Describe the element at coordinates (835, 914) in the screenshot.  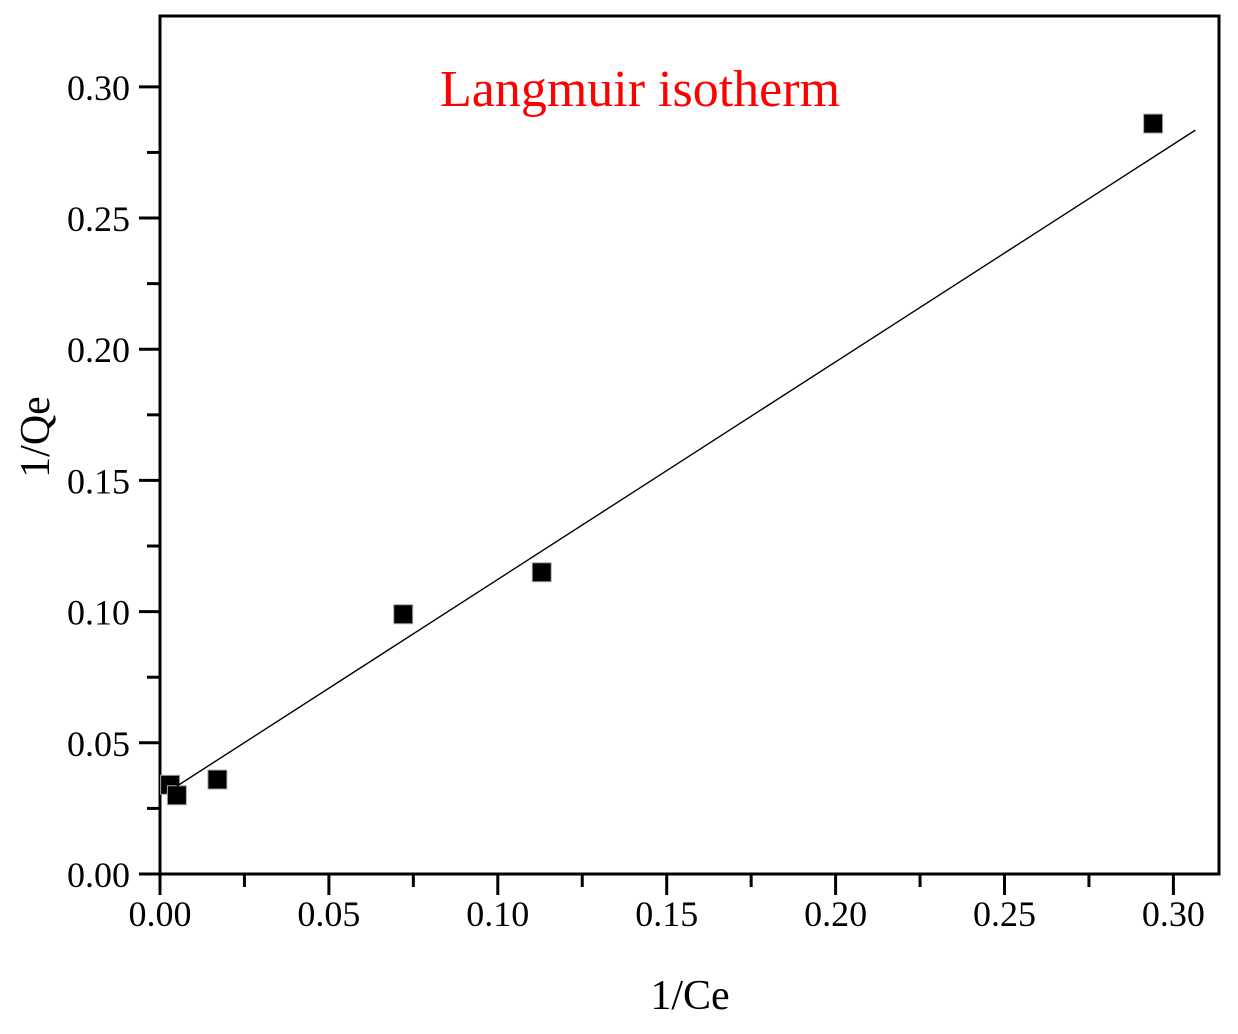
I see `x-tick-label: 0.20` at that location.